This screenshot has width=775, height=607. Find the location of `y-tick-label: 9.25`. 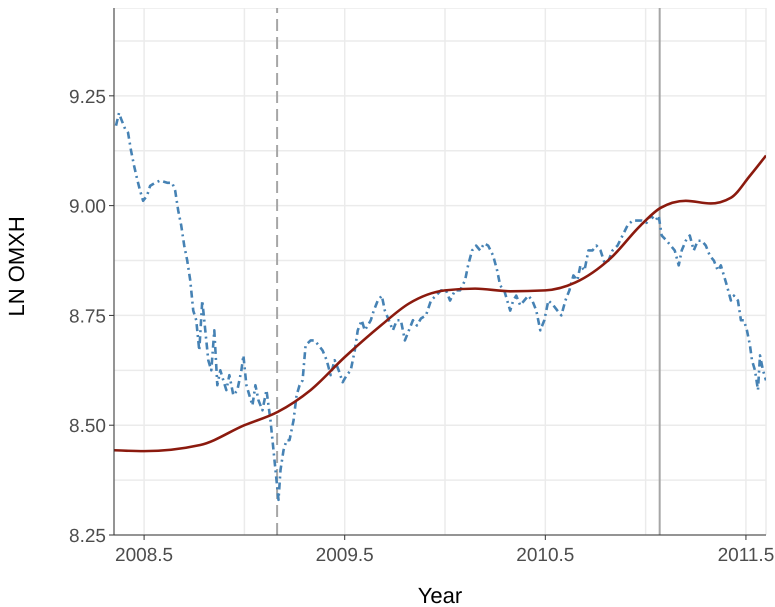

y-tick-label: 9.25 is located at coordinates (87, 97).